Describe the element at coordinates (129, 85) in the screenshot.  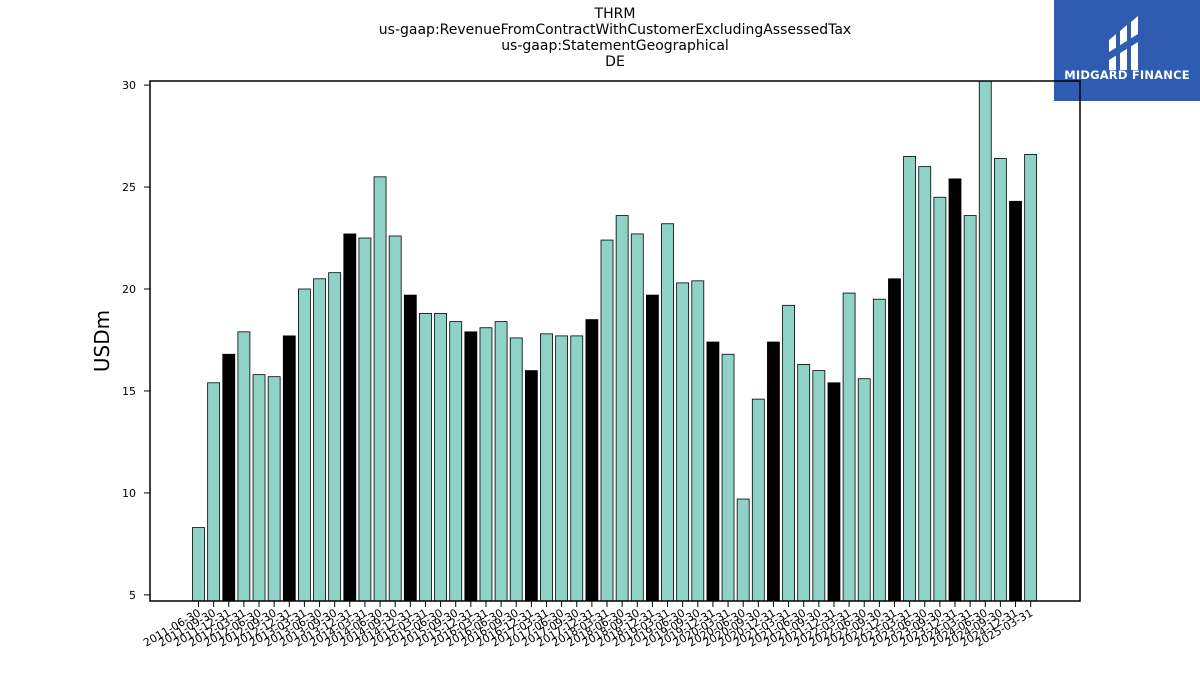
I see `y-tick-label: 30` at that location.